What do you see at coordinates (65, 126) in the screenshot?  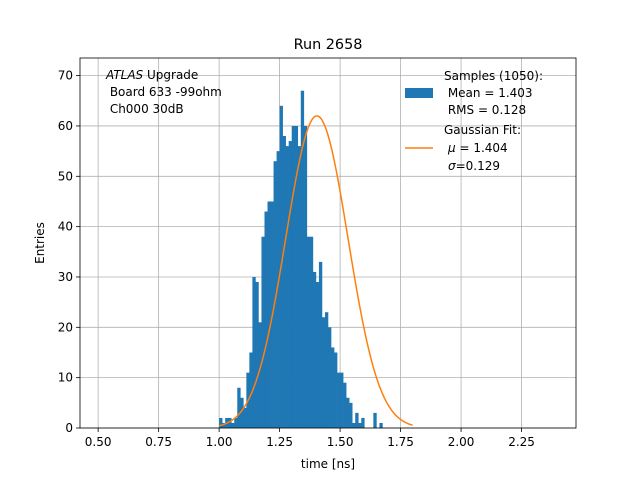 I see `y-tick-label: 60` at bounding box center [65, 126].